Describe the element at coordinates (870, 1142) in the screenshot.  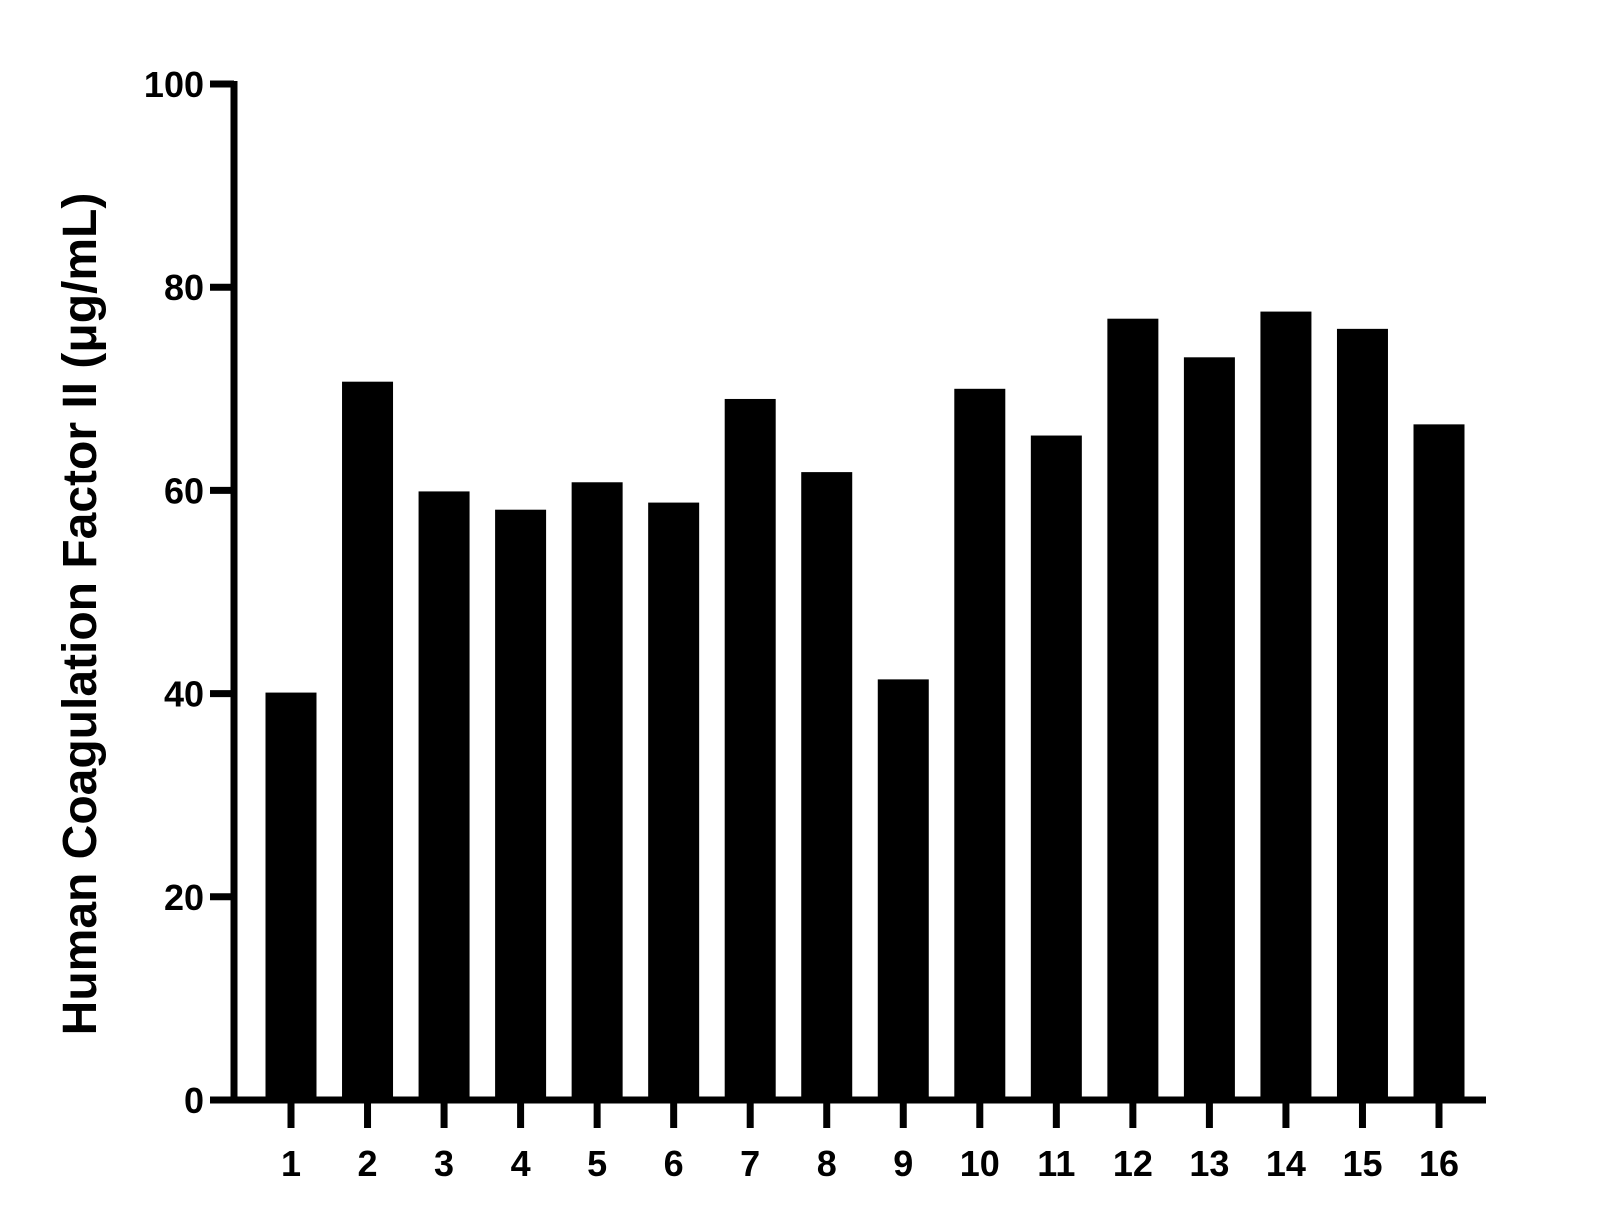
I see `x-ticks-group: 1 2 3 4 5 6 7 8 9 10 11 12 13 14 15 16` at that location.